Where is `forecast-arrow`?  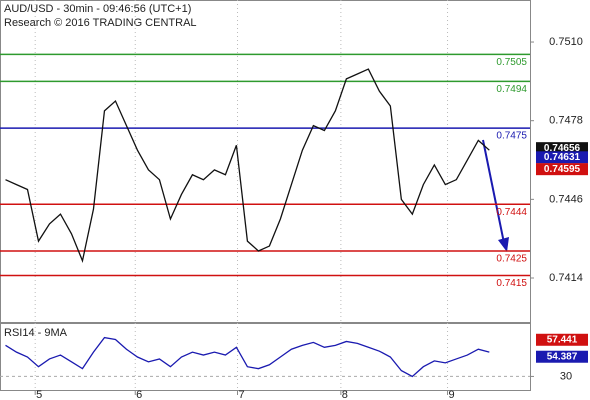
forecast-arrow is located at coordinates (495, 195).